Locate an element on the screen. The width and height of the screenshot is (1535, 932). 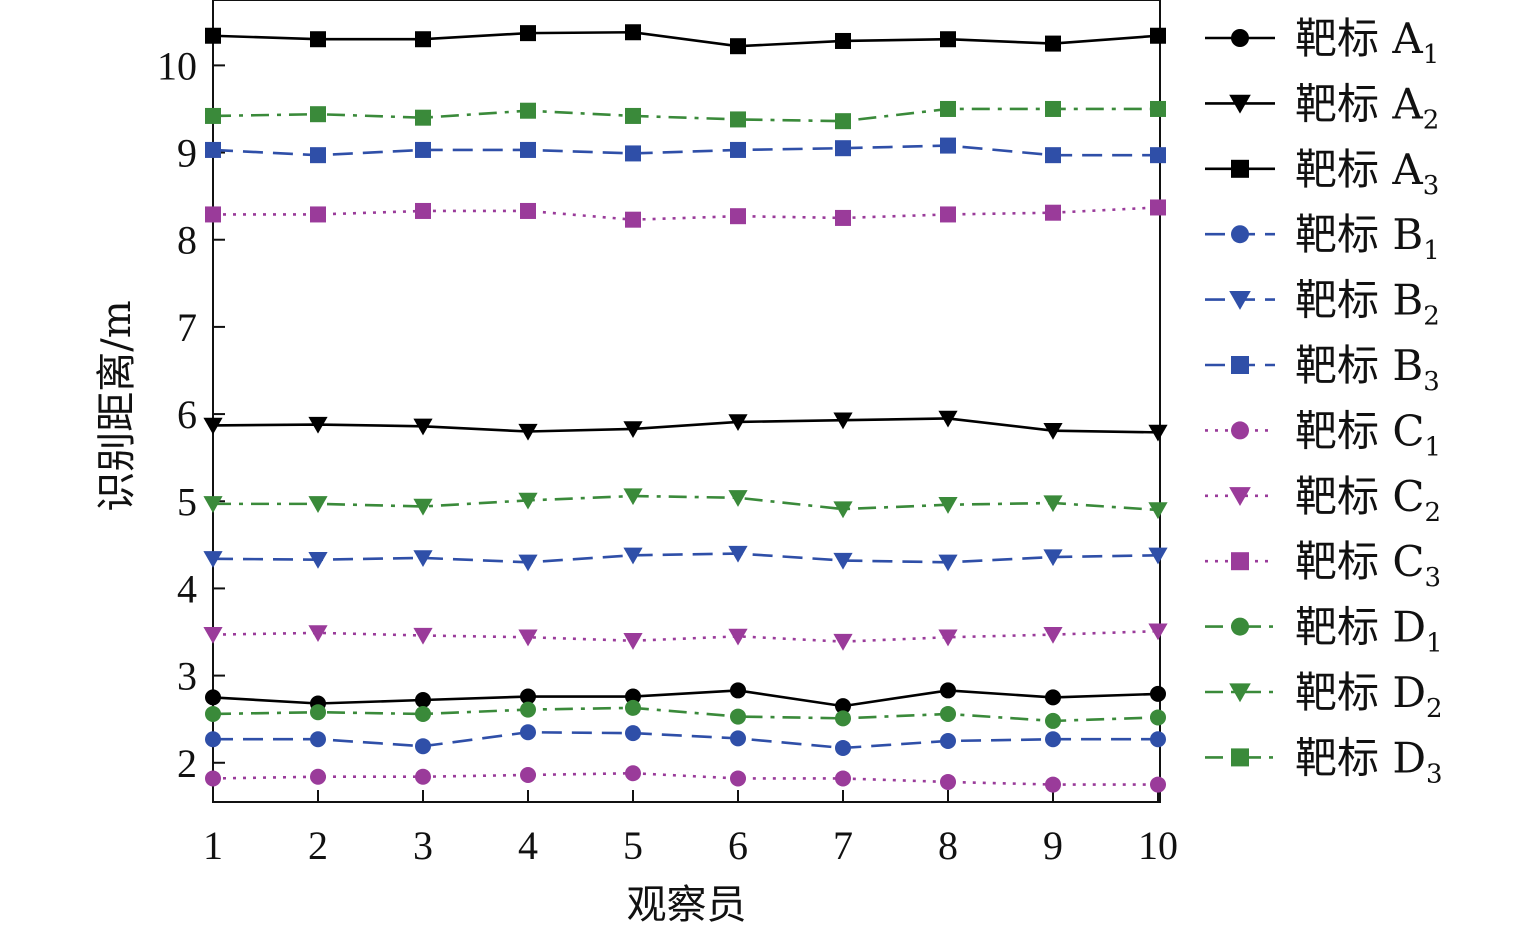
y-tick-label: 2 is located at coordinates (187, 763).